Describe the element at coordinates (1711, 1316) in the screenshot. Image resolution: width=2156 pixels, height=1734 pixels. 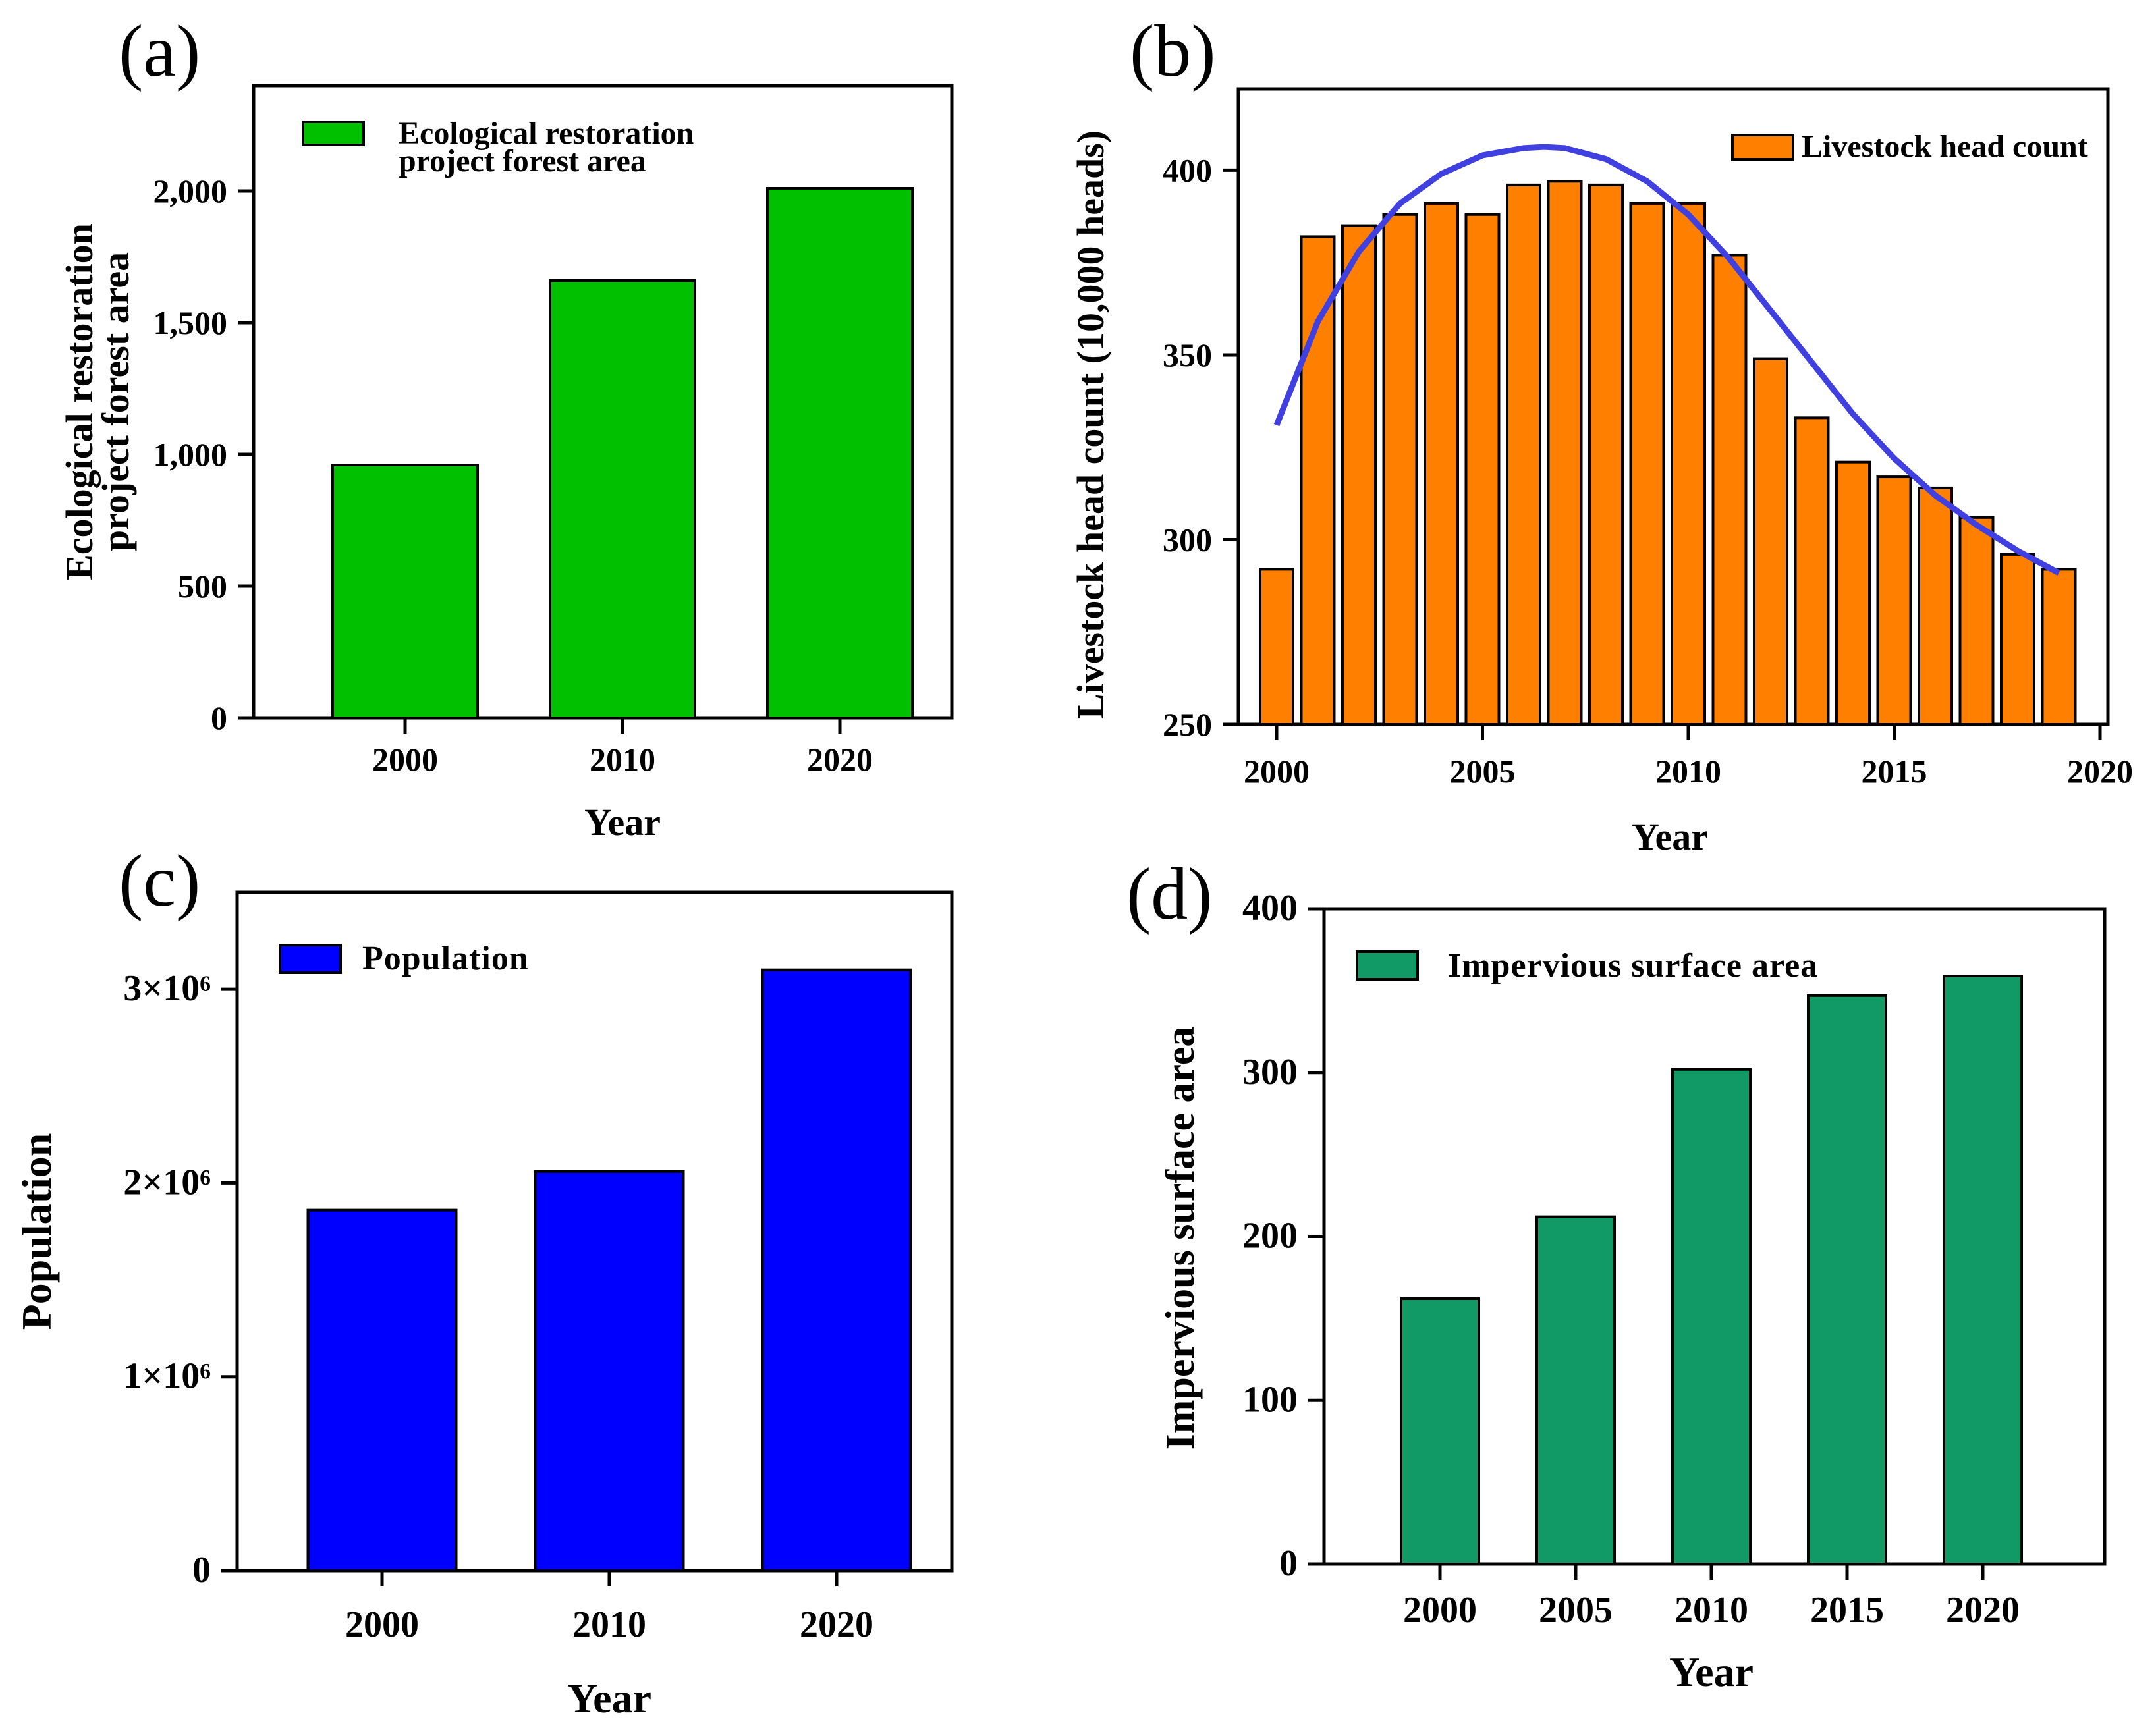
I see `panel-d-bar-2010` at that location.